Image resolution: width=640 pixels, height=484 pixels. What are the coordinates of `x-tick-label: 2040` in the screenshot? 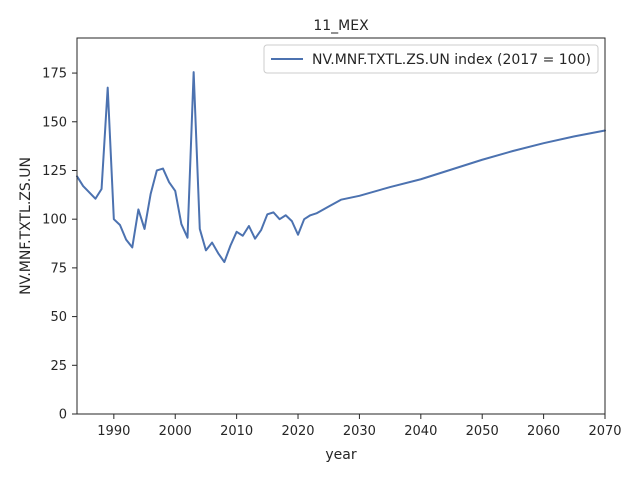 It's located at (420, 431).